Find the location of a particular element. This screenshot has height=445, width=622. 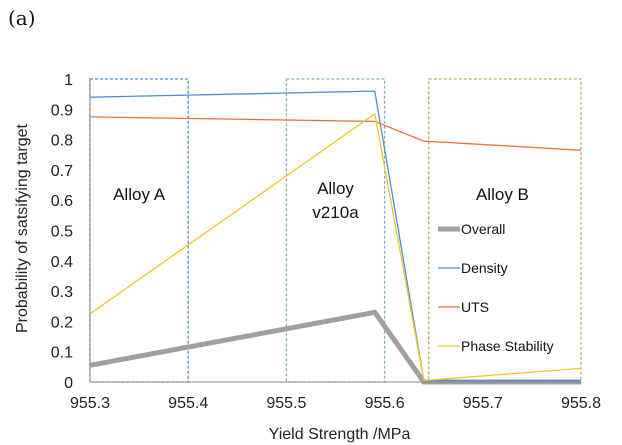

x-tick-label: 955.4 is located at coordinates (188, 403).